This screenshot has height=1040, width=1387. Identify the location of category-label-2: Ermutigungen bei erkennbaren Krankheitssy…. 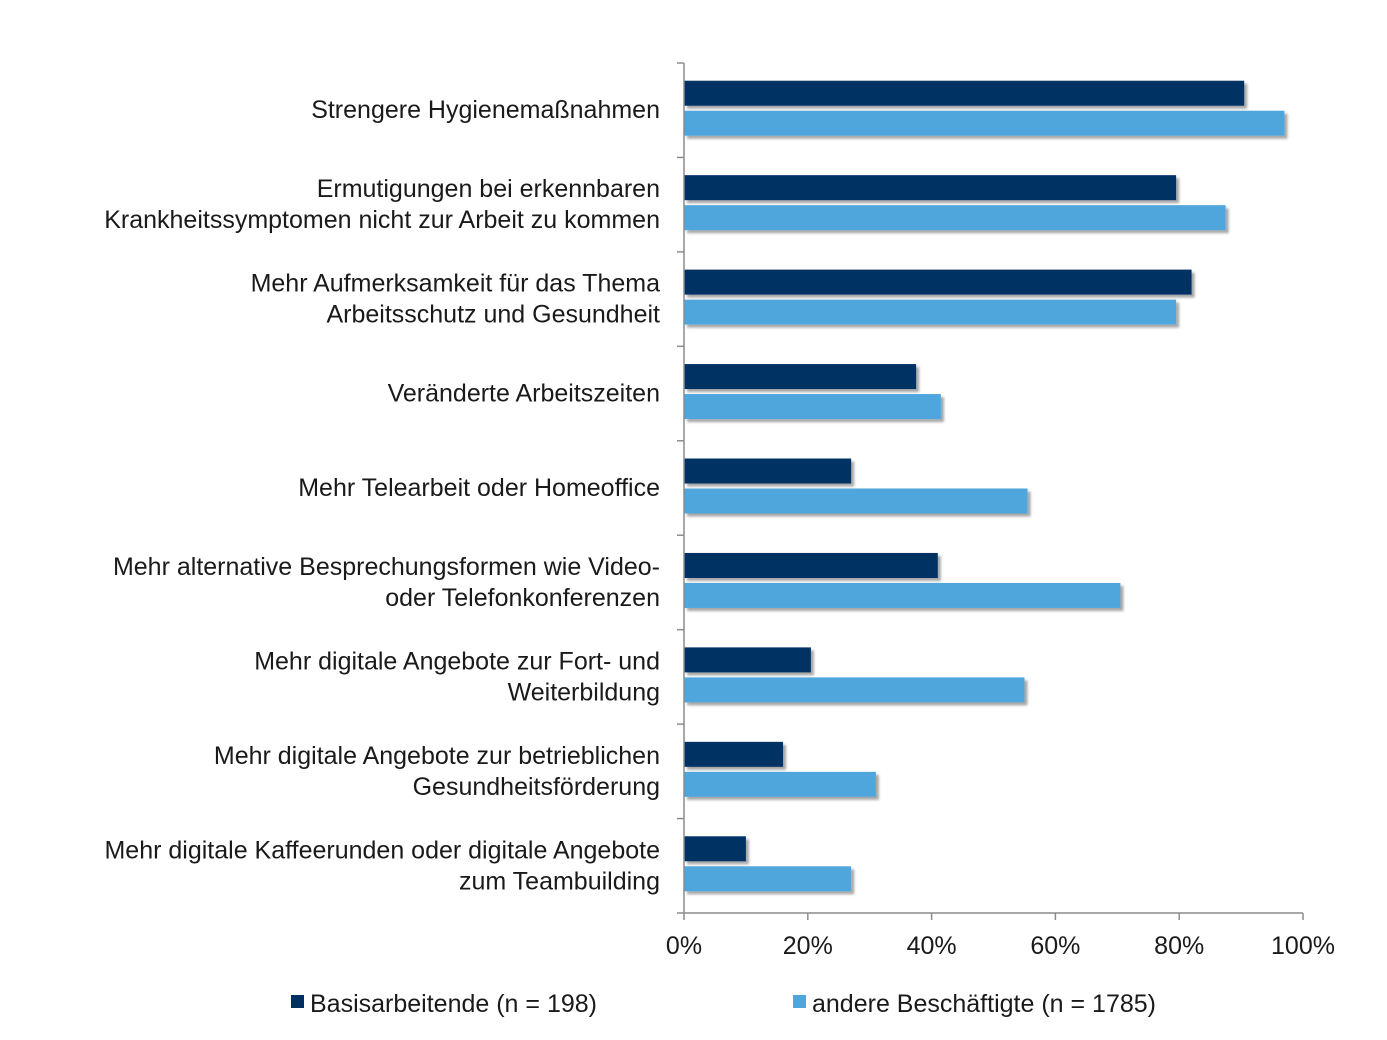
(382, 204).